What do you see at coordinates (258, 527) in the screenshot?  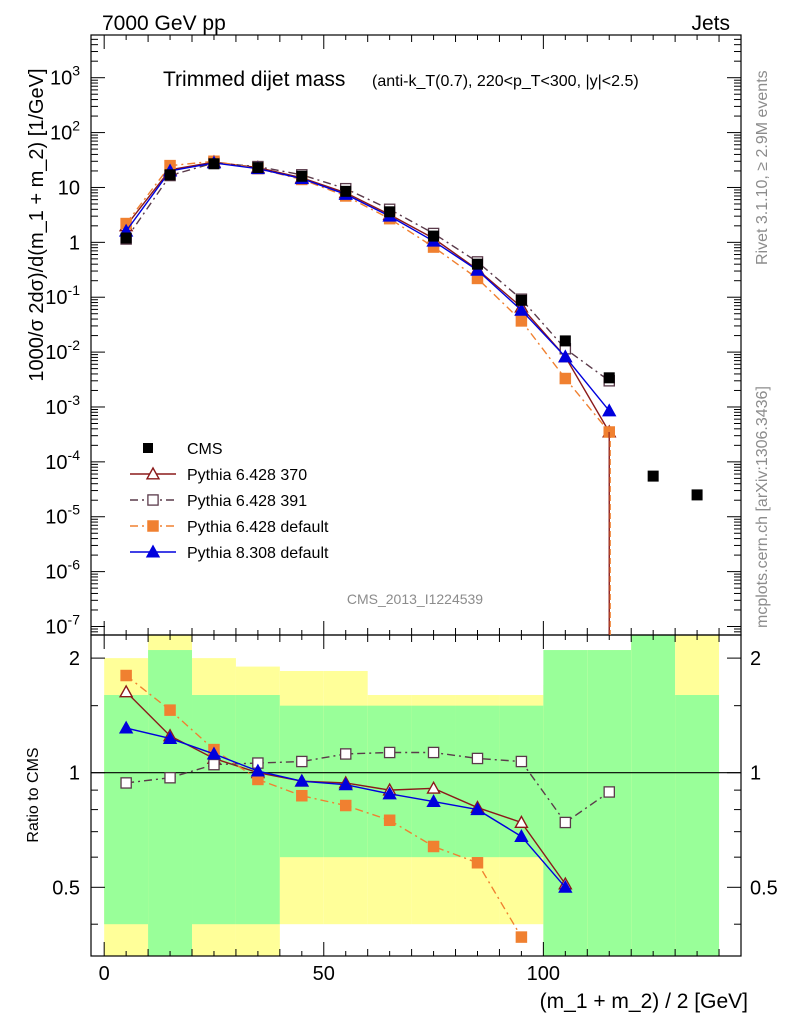 I see `legend-label: Pythia 6.428 default` at bounding box center [258, 527].